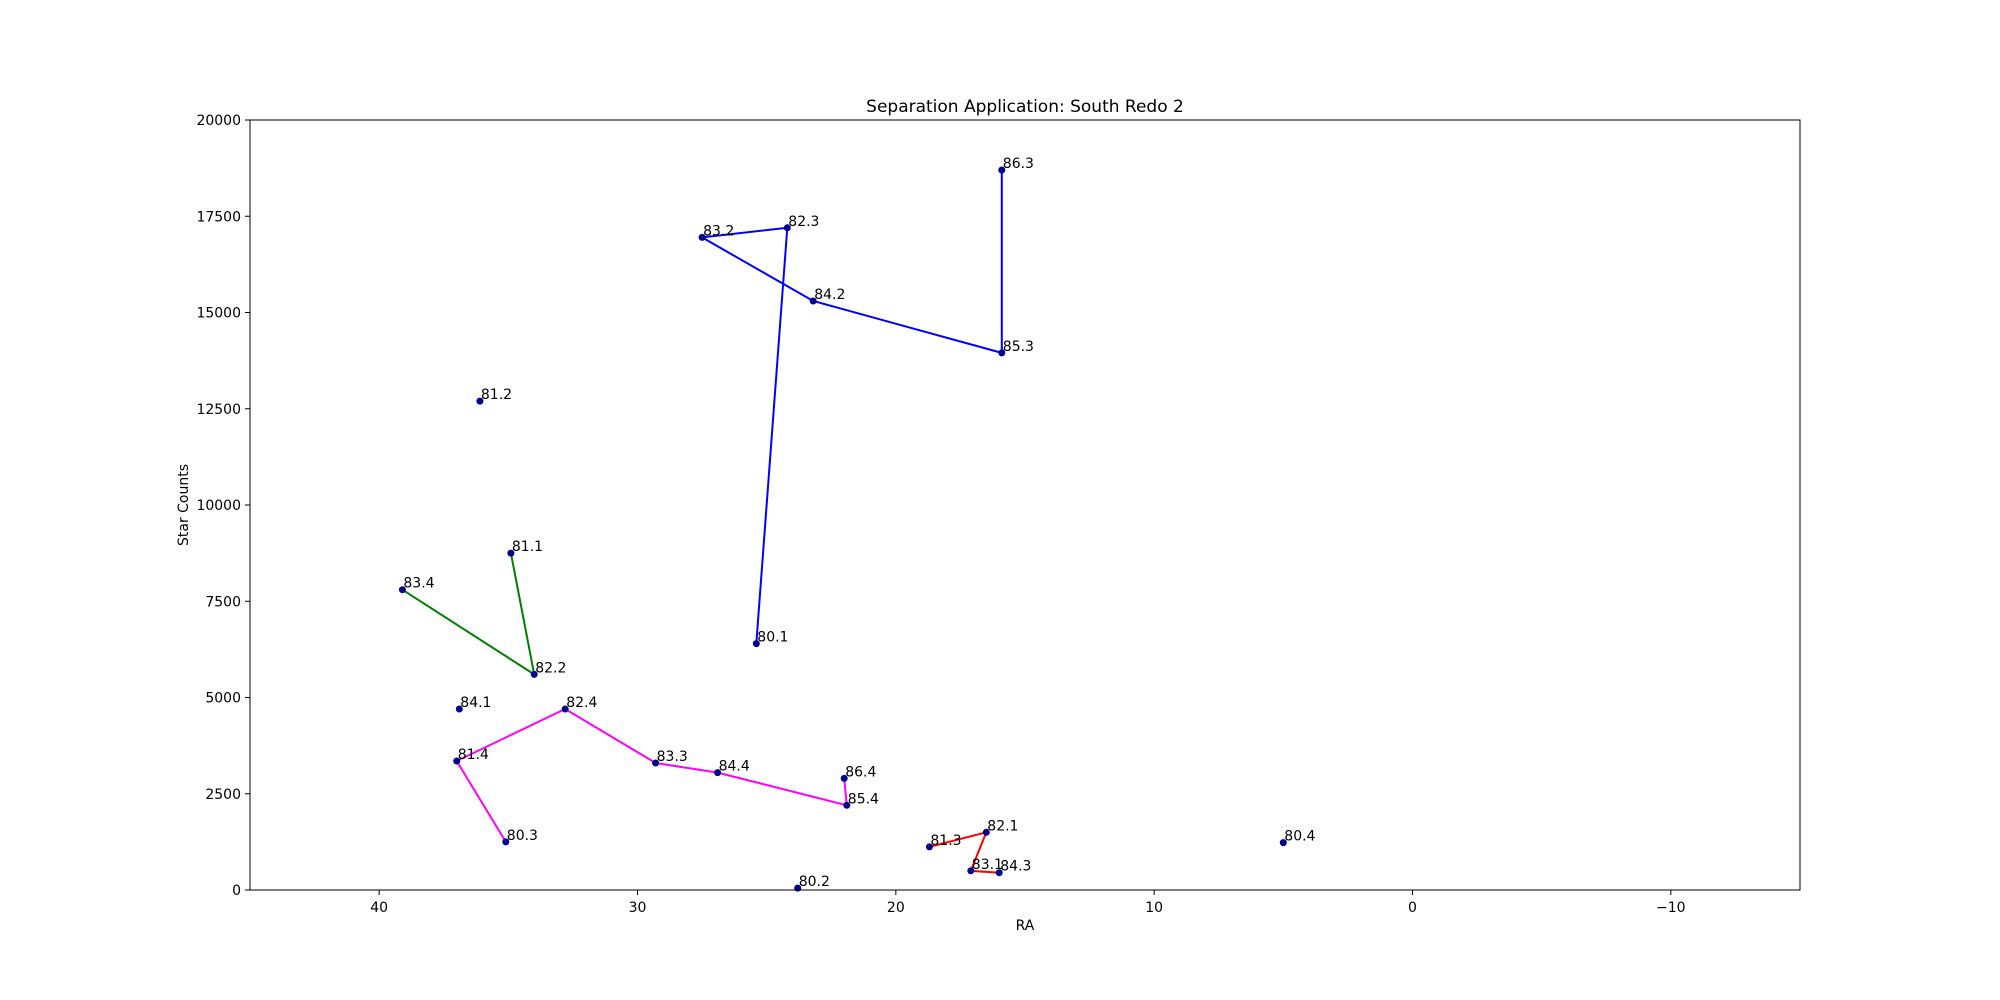 The width and height of the screenshot is (2000, 1000). Describe the element at coordinates (860, 772) in the screenshot. I see `point-label-86-4: 86.4` at that location.